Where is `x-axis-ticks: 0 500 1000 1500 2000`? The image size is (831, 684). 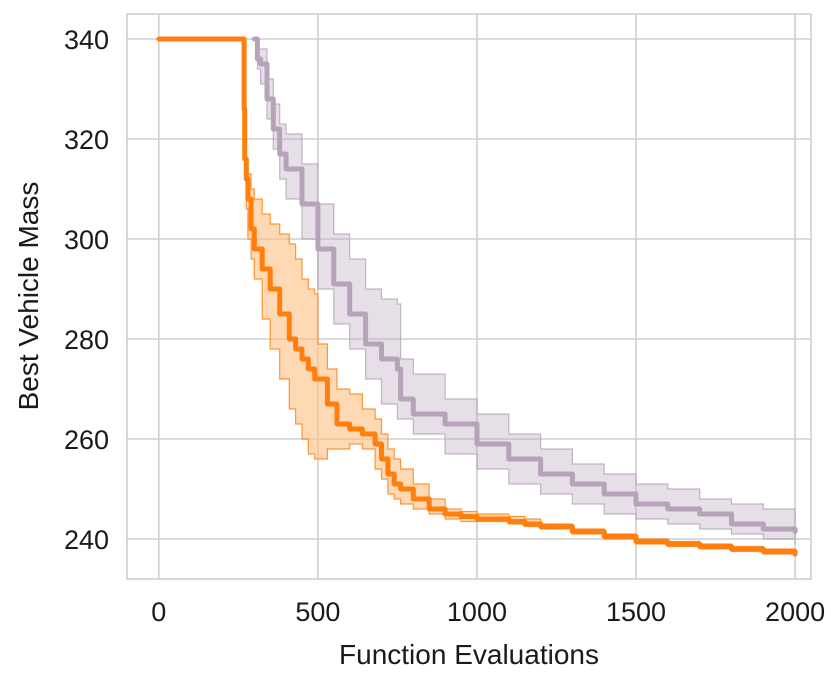 x-axis-ticks: 0 500 1000 1500 2000 is located at coordinates (488, 612).